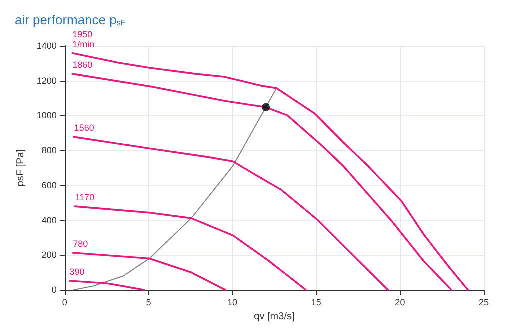 The width and height of the screenshot is (508, 335). I want to click on series-label: 390, so click(77, 272).